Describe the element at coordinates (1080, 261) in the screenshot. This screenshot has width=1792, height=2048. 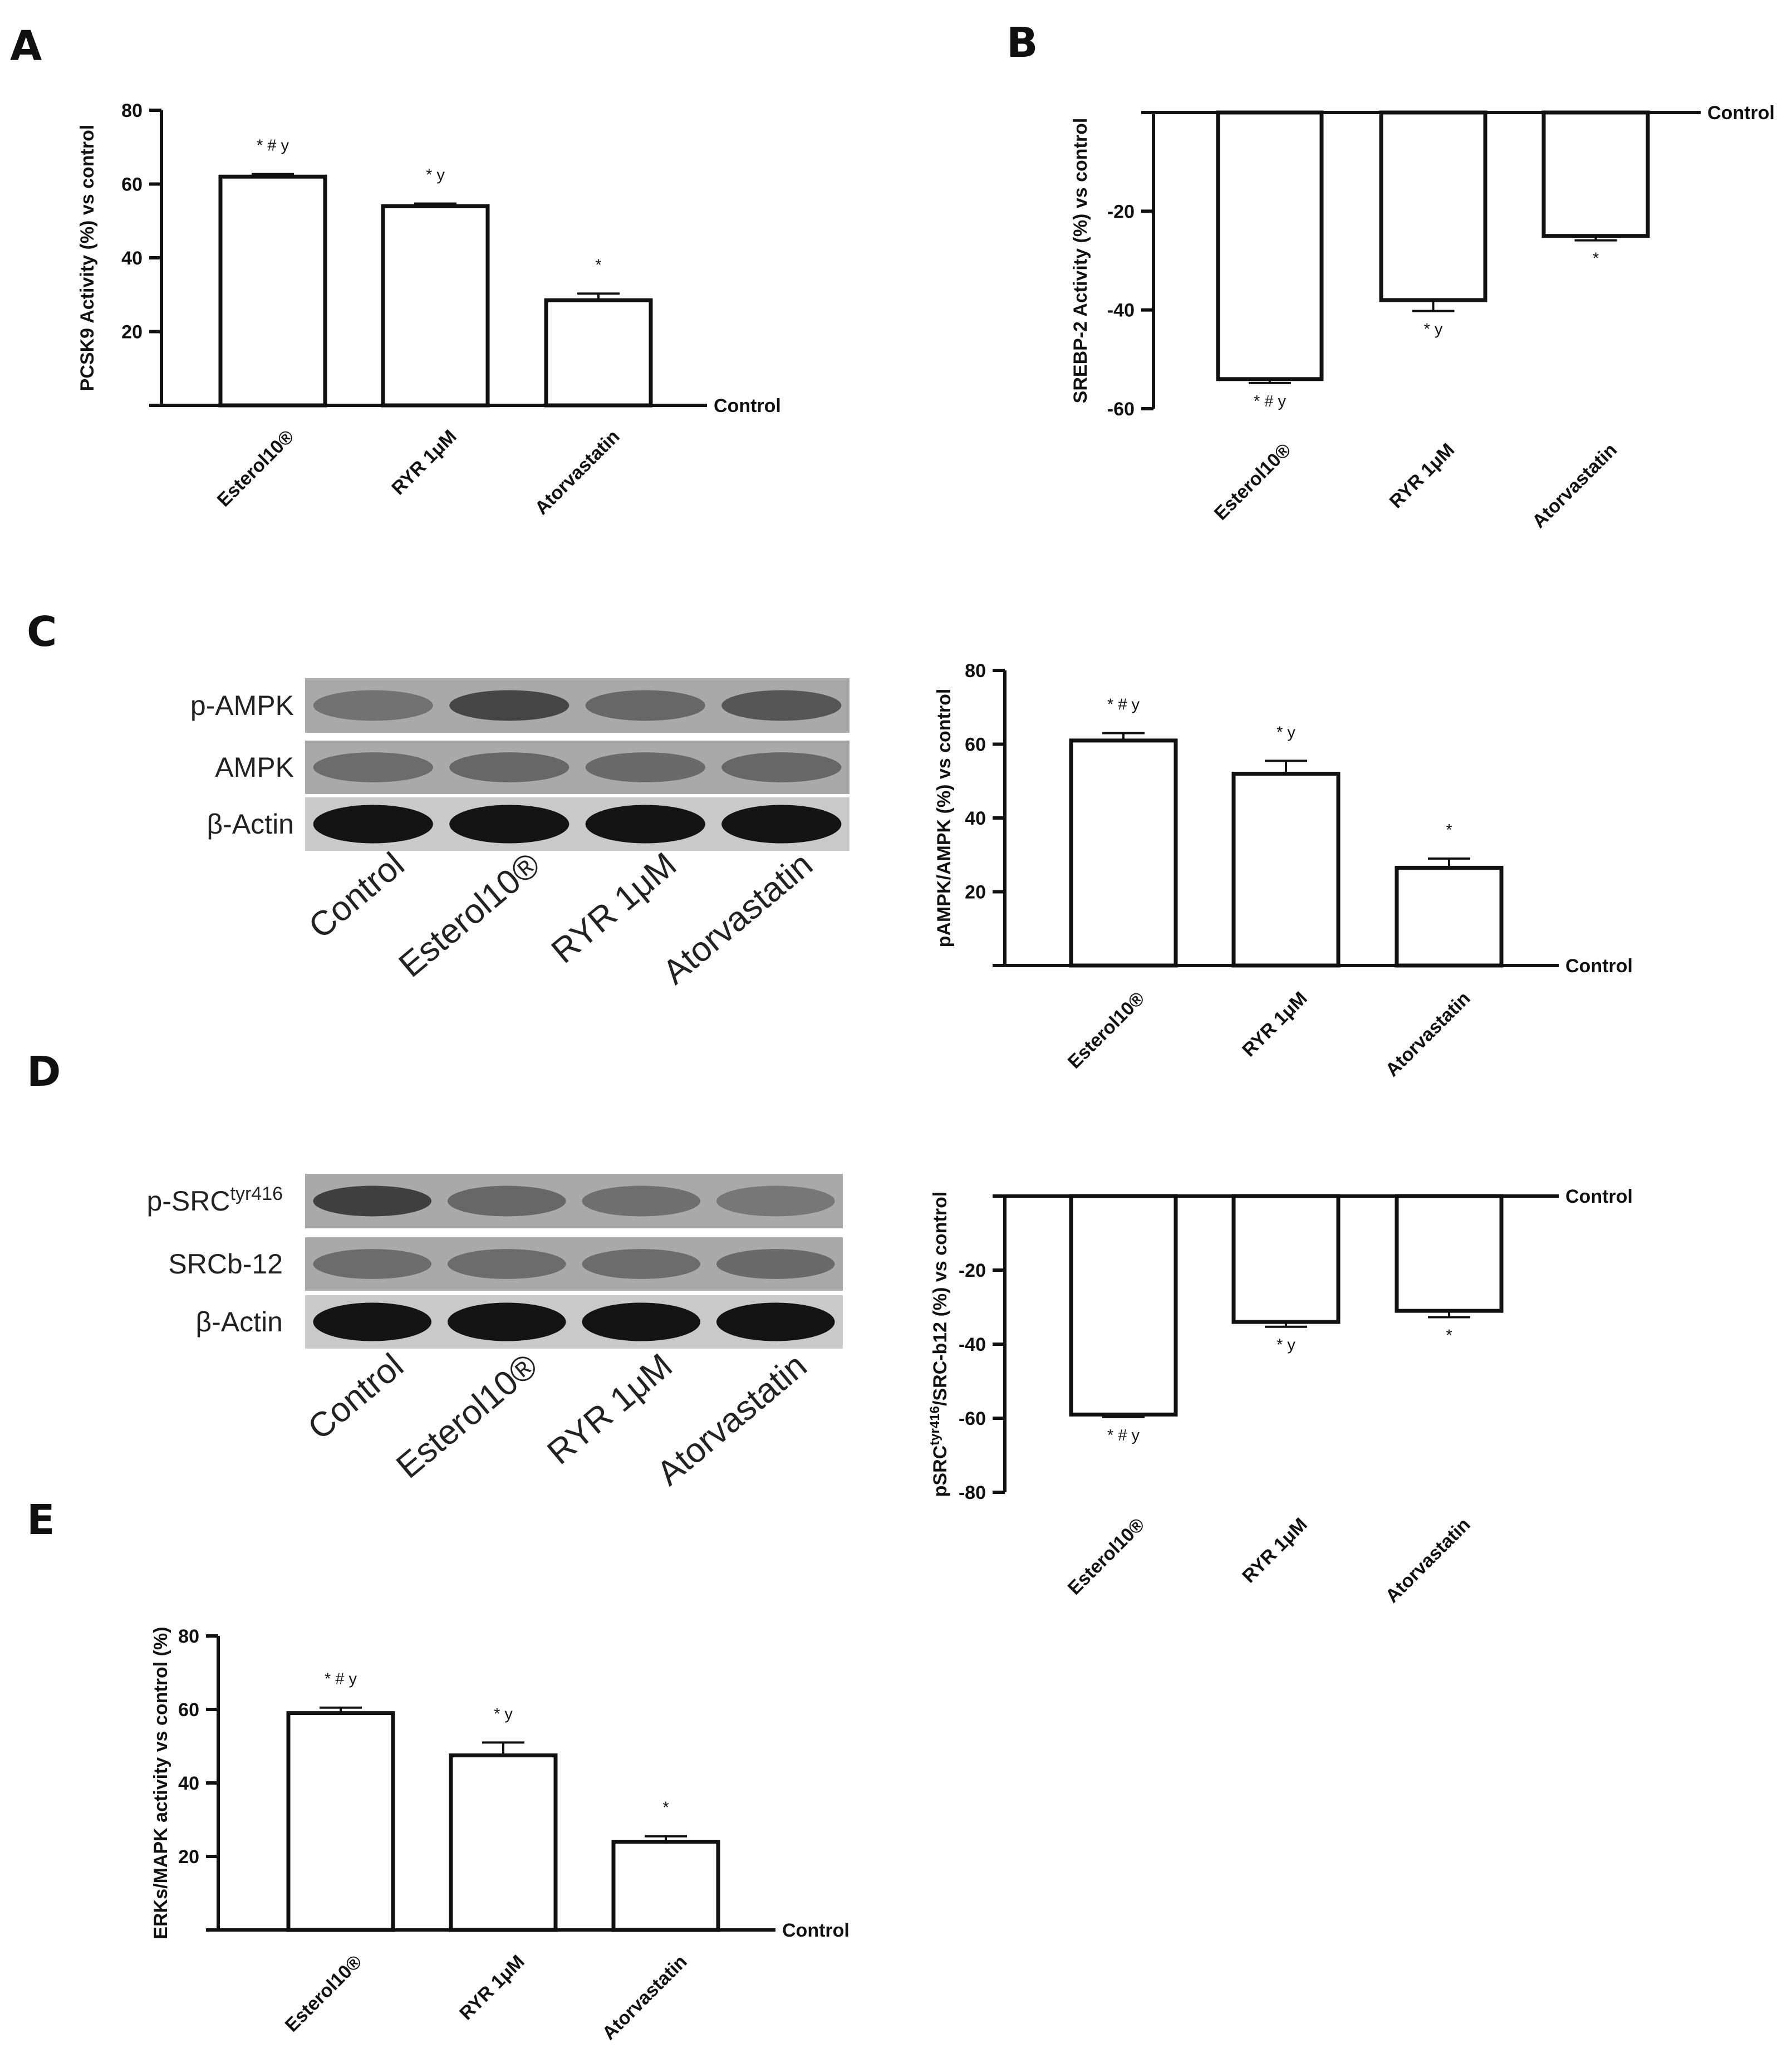
I see `y-axis-title: SREBP-2 Activity (%) vs control` at that location.